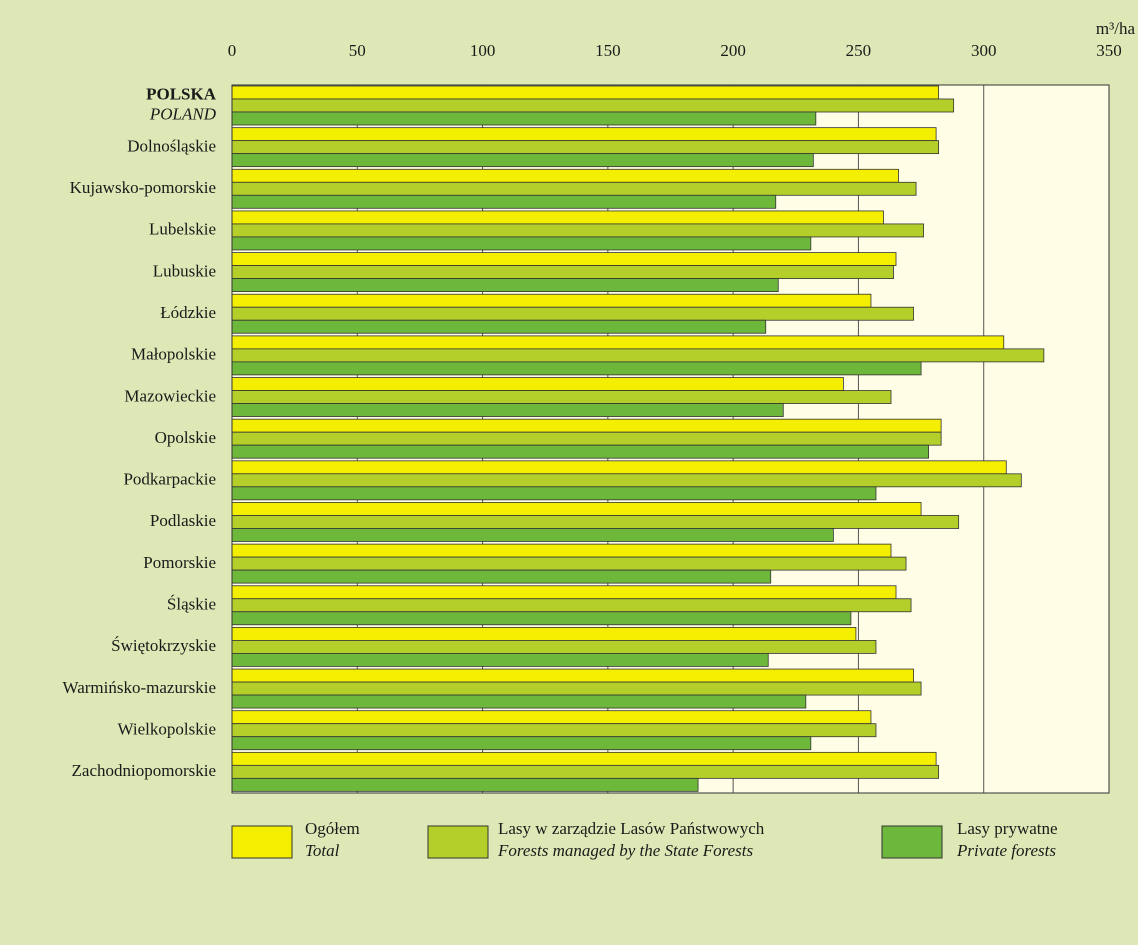 This screenshot has width=1138, height=945. Describe the element at coordinates (169, 479) in the screenshot. I see `category-label: Podkarpackie` at that location.